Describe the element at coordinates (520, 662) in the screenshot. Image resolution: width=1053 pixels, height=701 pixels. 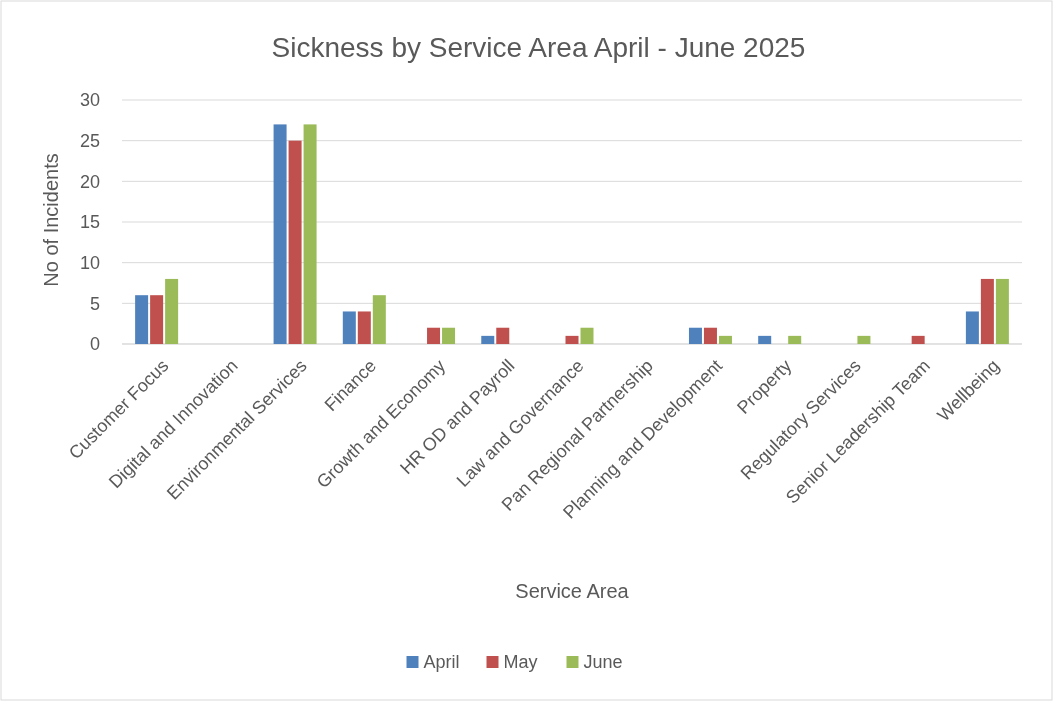
I see `legend-label: May` at that location.